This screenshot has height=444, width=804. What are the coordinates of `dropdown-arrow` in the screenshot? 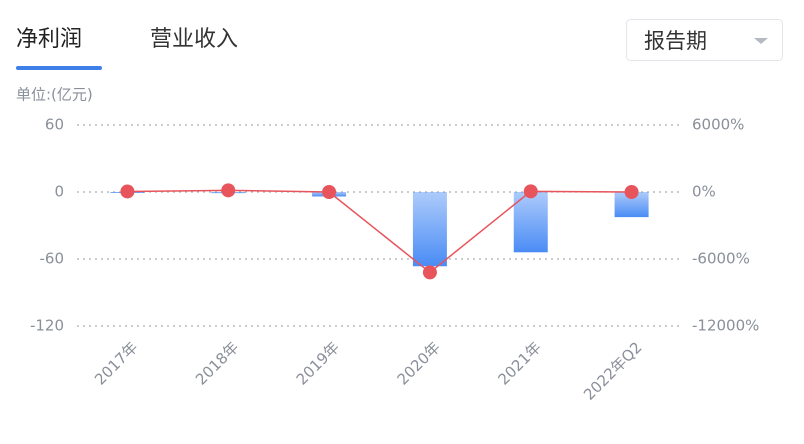 It's located at (761, 41).